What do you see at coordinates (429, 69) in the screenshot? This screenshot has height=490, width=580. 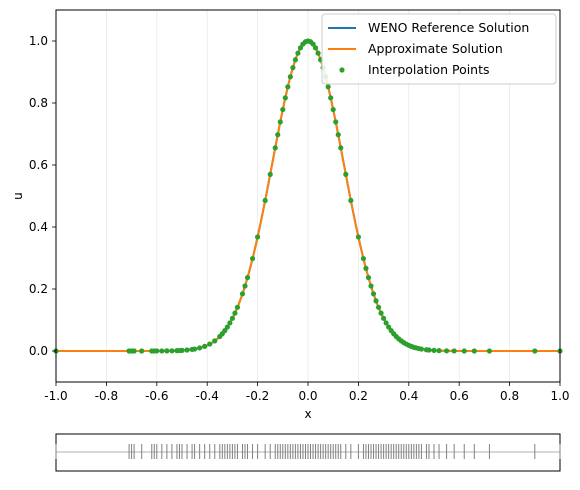 I see `legend-label-points: Interpolation Points` at bounding box center [429, 69].